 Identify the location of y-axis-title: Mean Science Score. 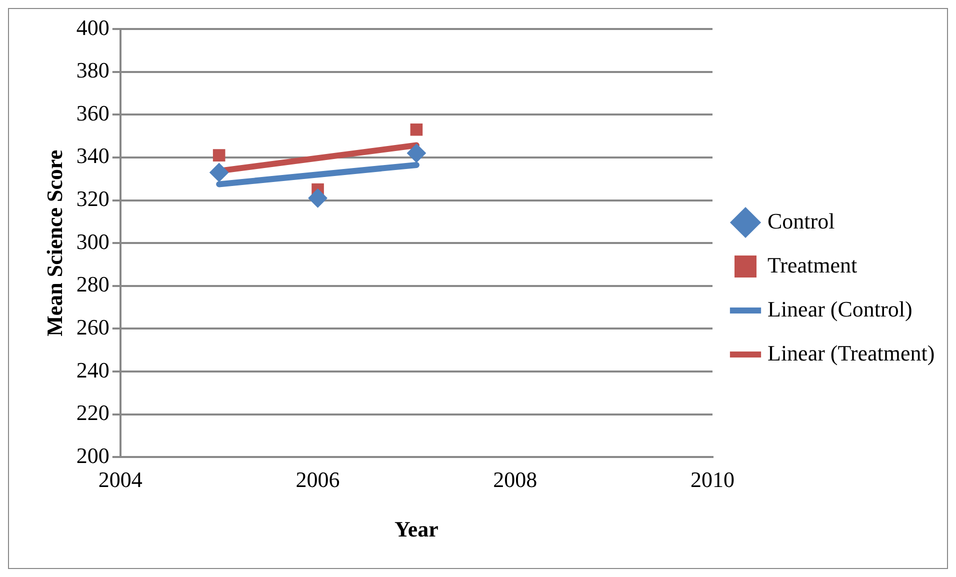
(54, 243).